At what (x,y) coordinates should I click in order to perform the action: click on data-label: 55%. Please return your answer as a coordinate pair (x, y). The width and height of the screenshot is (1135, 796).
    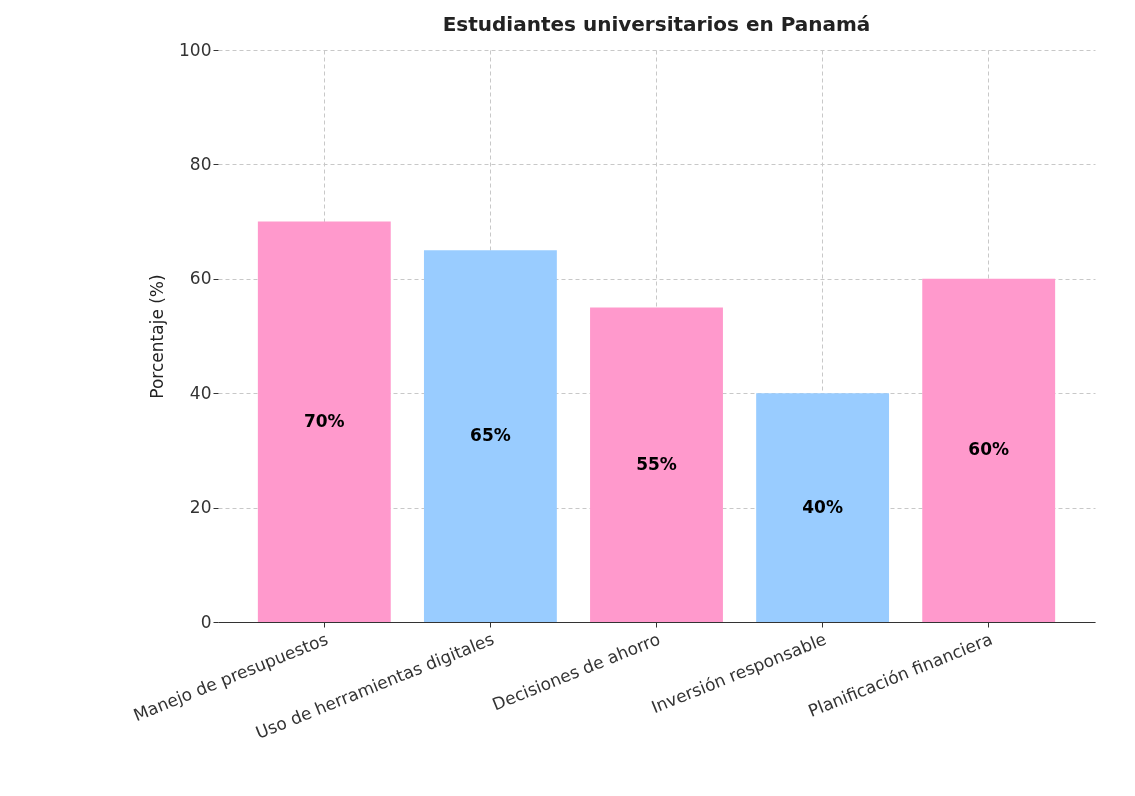
    Looking at the image, I should click on (656, 463).